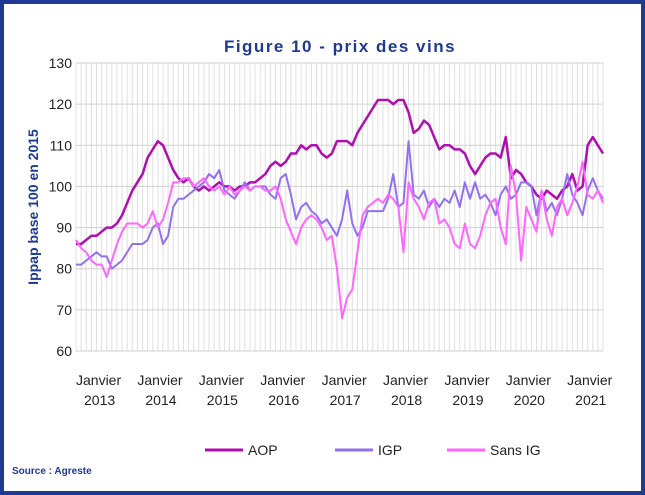  What do you see at coordinates (61, 63) in the screenshot?
I see `y-tick-label: 130` at bounding box center [61, 63].